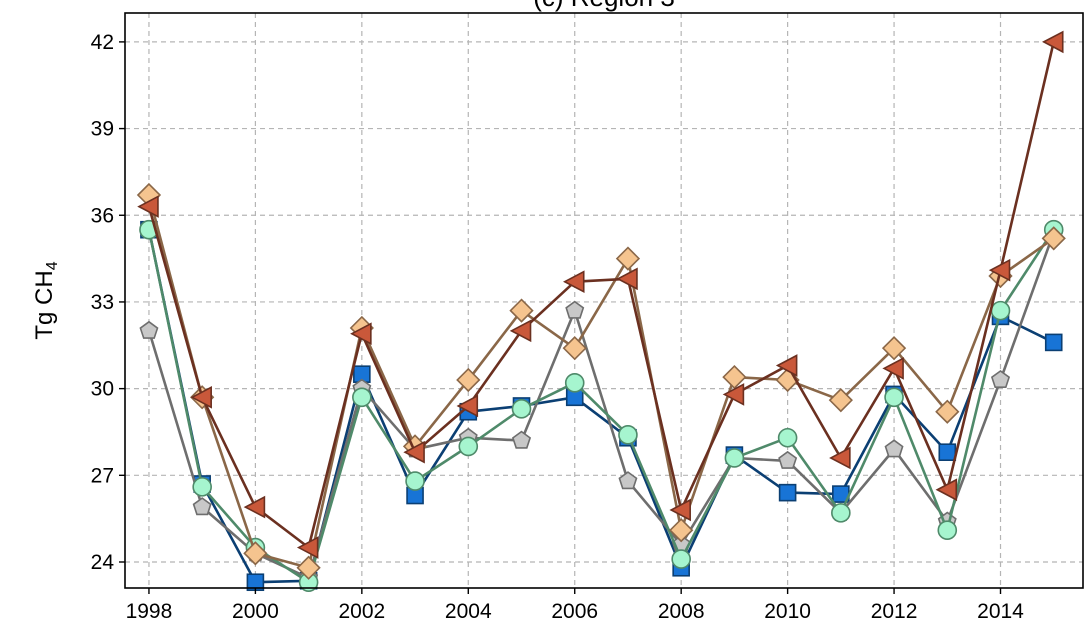  Describe the element at coordinates (1000, 611) in the screenshot. I see `x-tick-label: 2014` at that location.